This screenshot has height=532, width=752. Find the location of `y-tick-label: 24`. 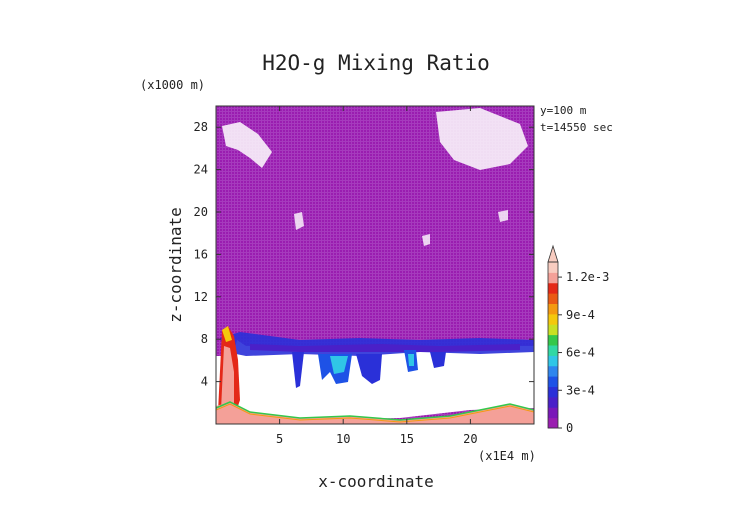

y-tick-label: 24 is located at coordinates (201, 170).